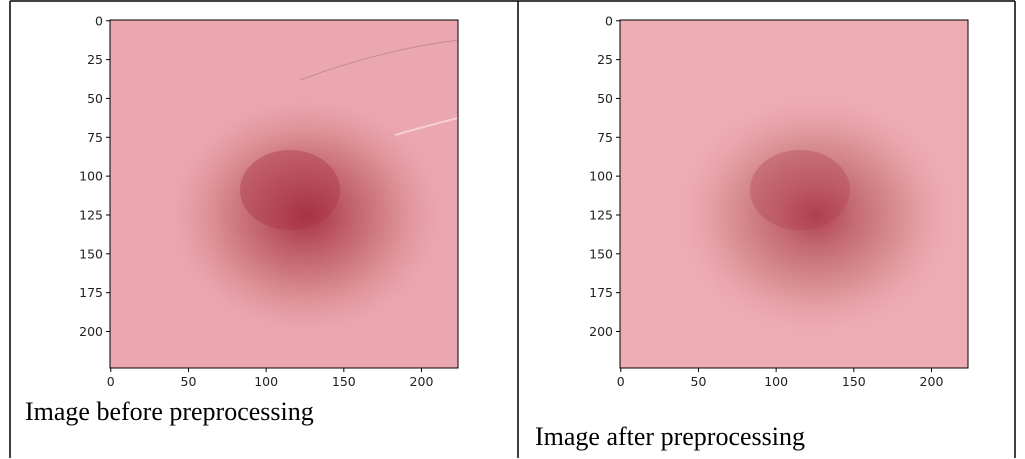 Image resolution: width=1025 pixels, height=459 pixels. What do you see at coordinates (169, 411) in the screenshot?
I see `caption: Image before preprocessing` at bounding box center [169, 411].